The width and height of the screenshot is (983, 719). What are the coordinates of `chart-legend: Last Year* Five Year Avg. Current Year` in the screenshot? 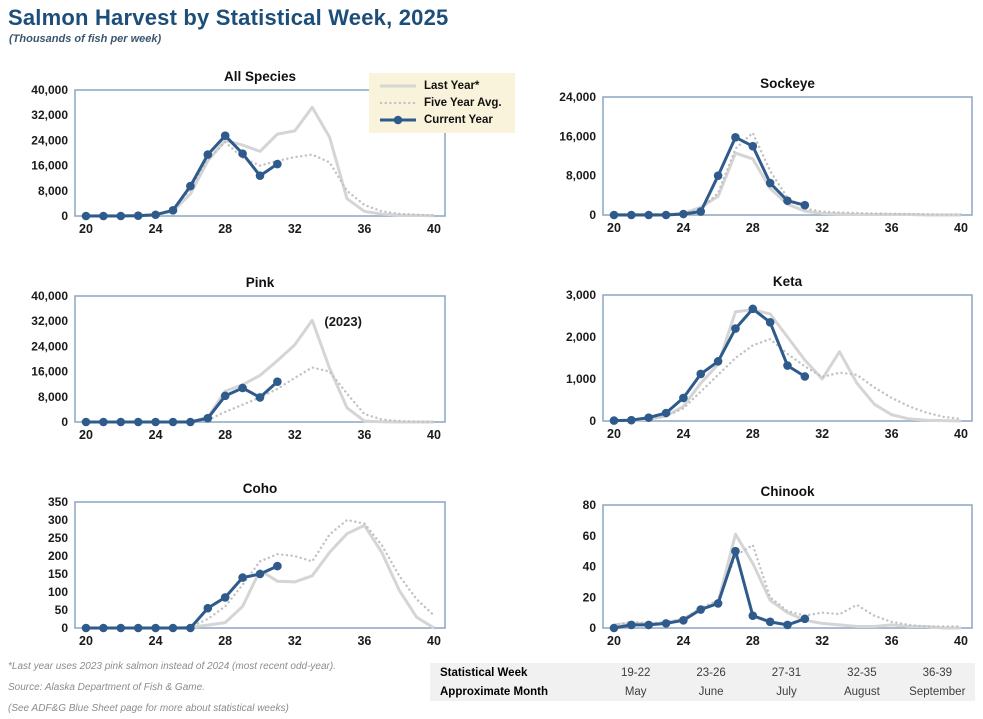 It's located at (442, 103).